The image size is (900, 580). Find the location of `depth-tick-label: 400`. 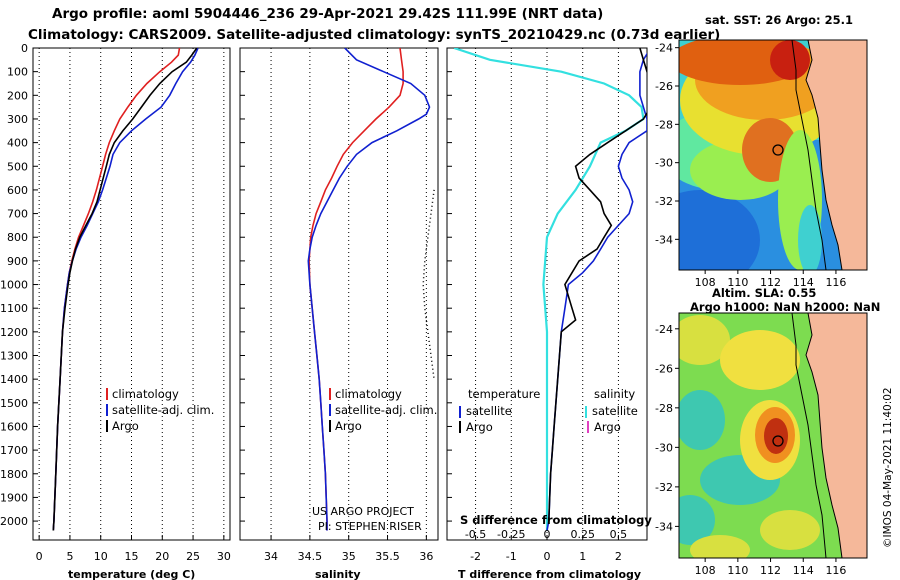

depth-tick-label: 400 is located at coordinates (17, 143).